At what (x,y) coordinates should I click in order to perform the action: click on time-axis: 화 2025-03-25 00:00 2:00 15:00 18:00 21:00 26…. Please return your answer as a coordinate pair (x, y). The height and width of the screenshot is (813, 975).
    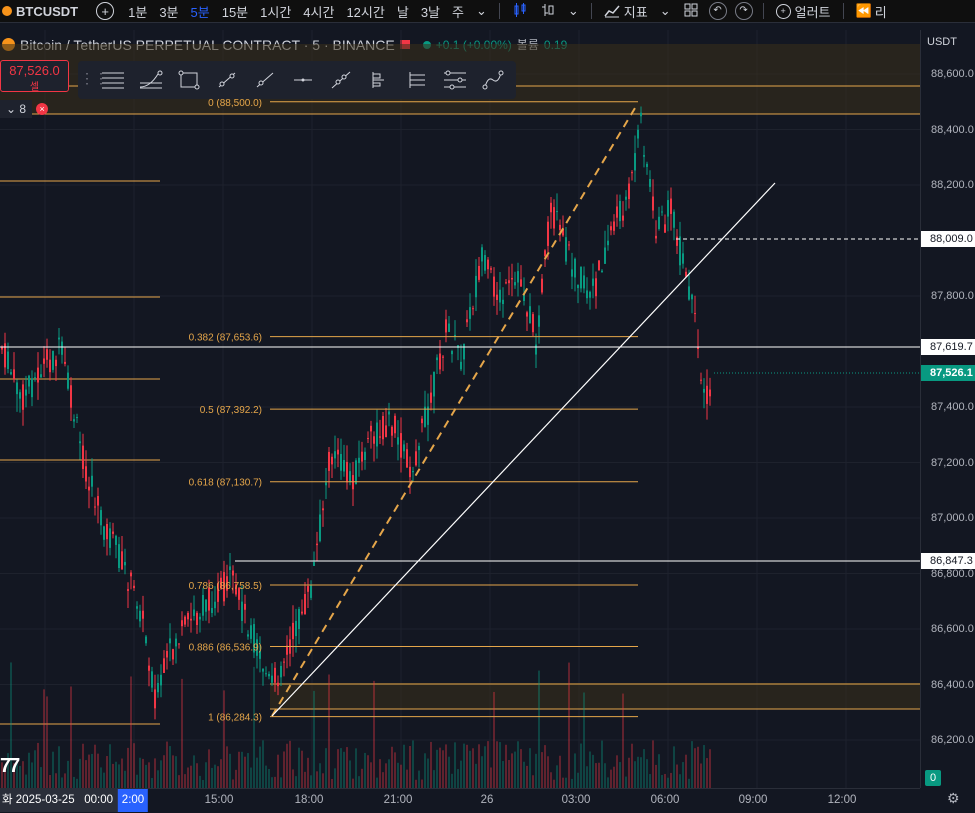
    Looking at the image, I should click on (460, 800).